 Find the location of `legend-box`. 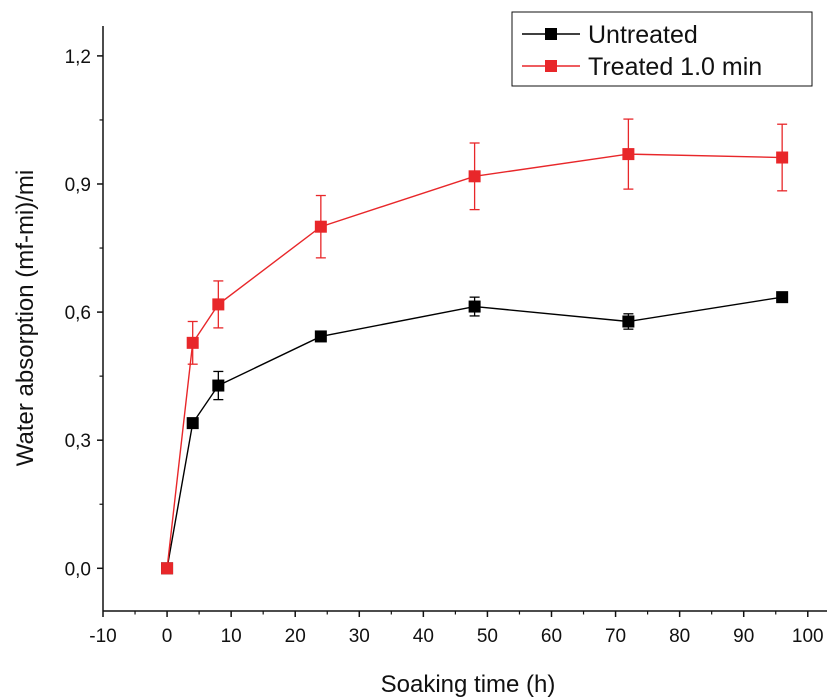

legend-box is located at coordinates (662, 49).